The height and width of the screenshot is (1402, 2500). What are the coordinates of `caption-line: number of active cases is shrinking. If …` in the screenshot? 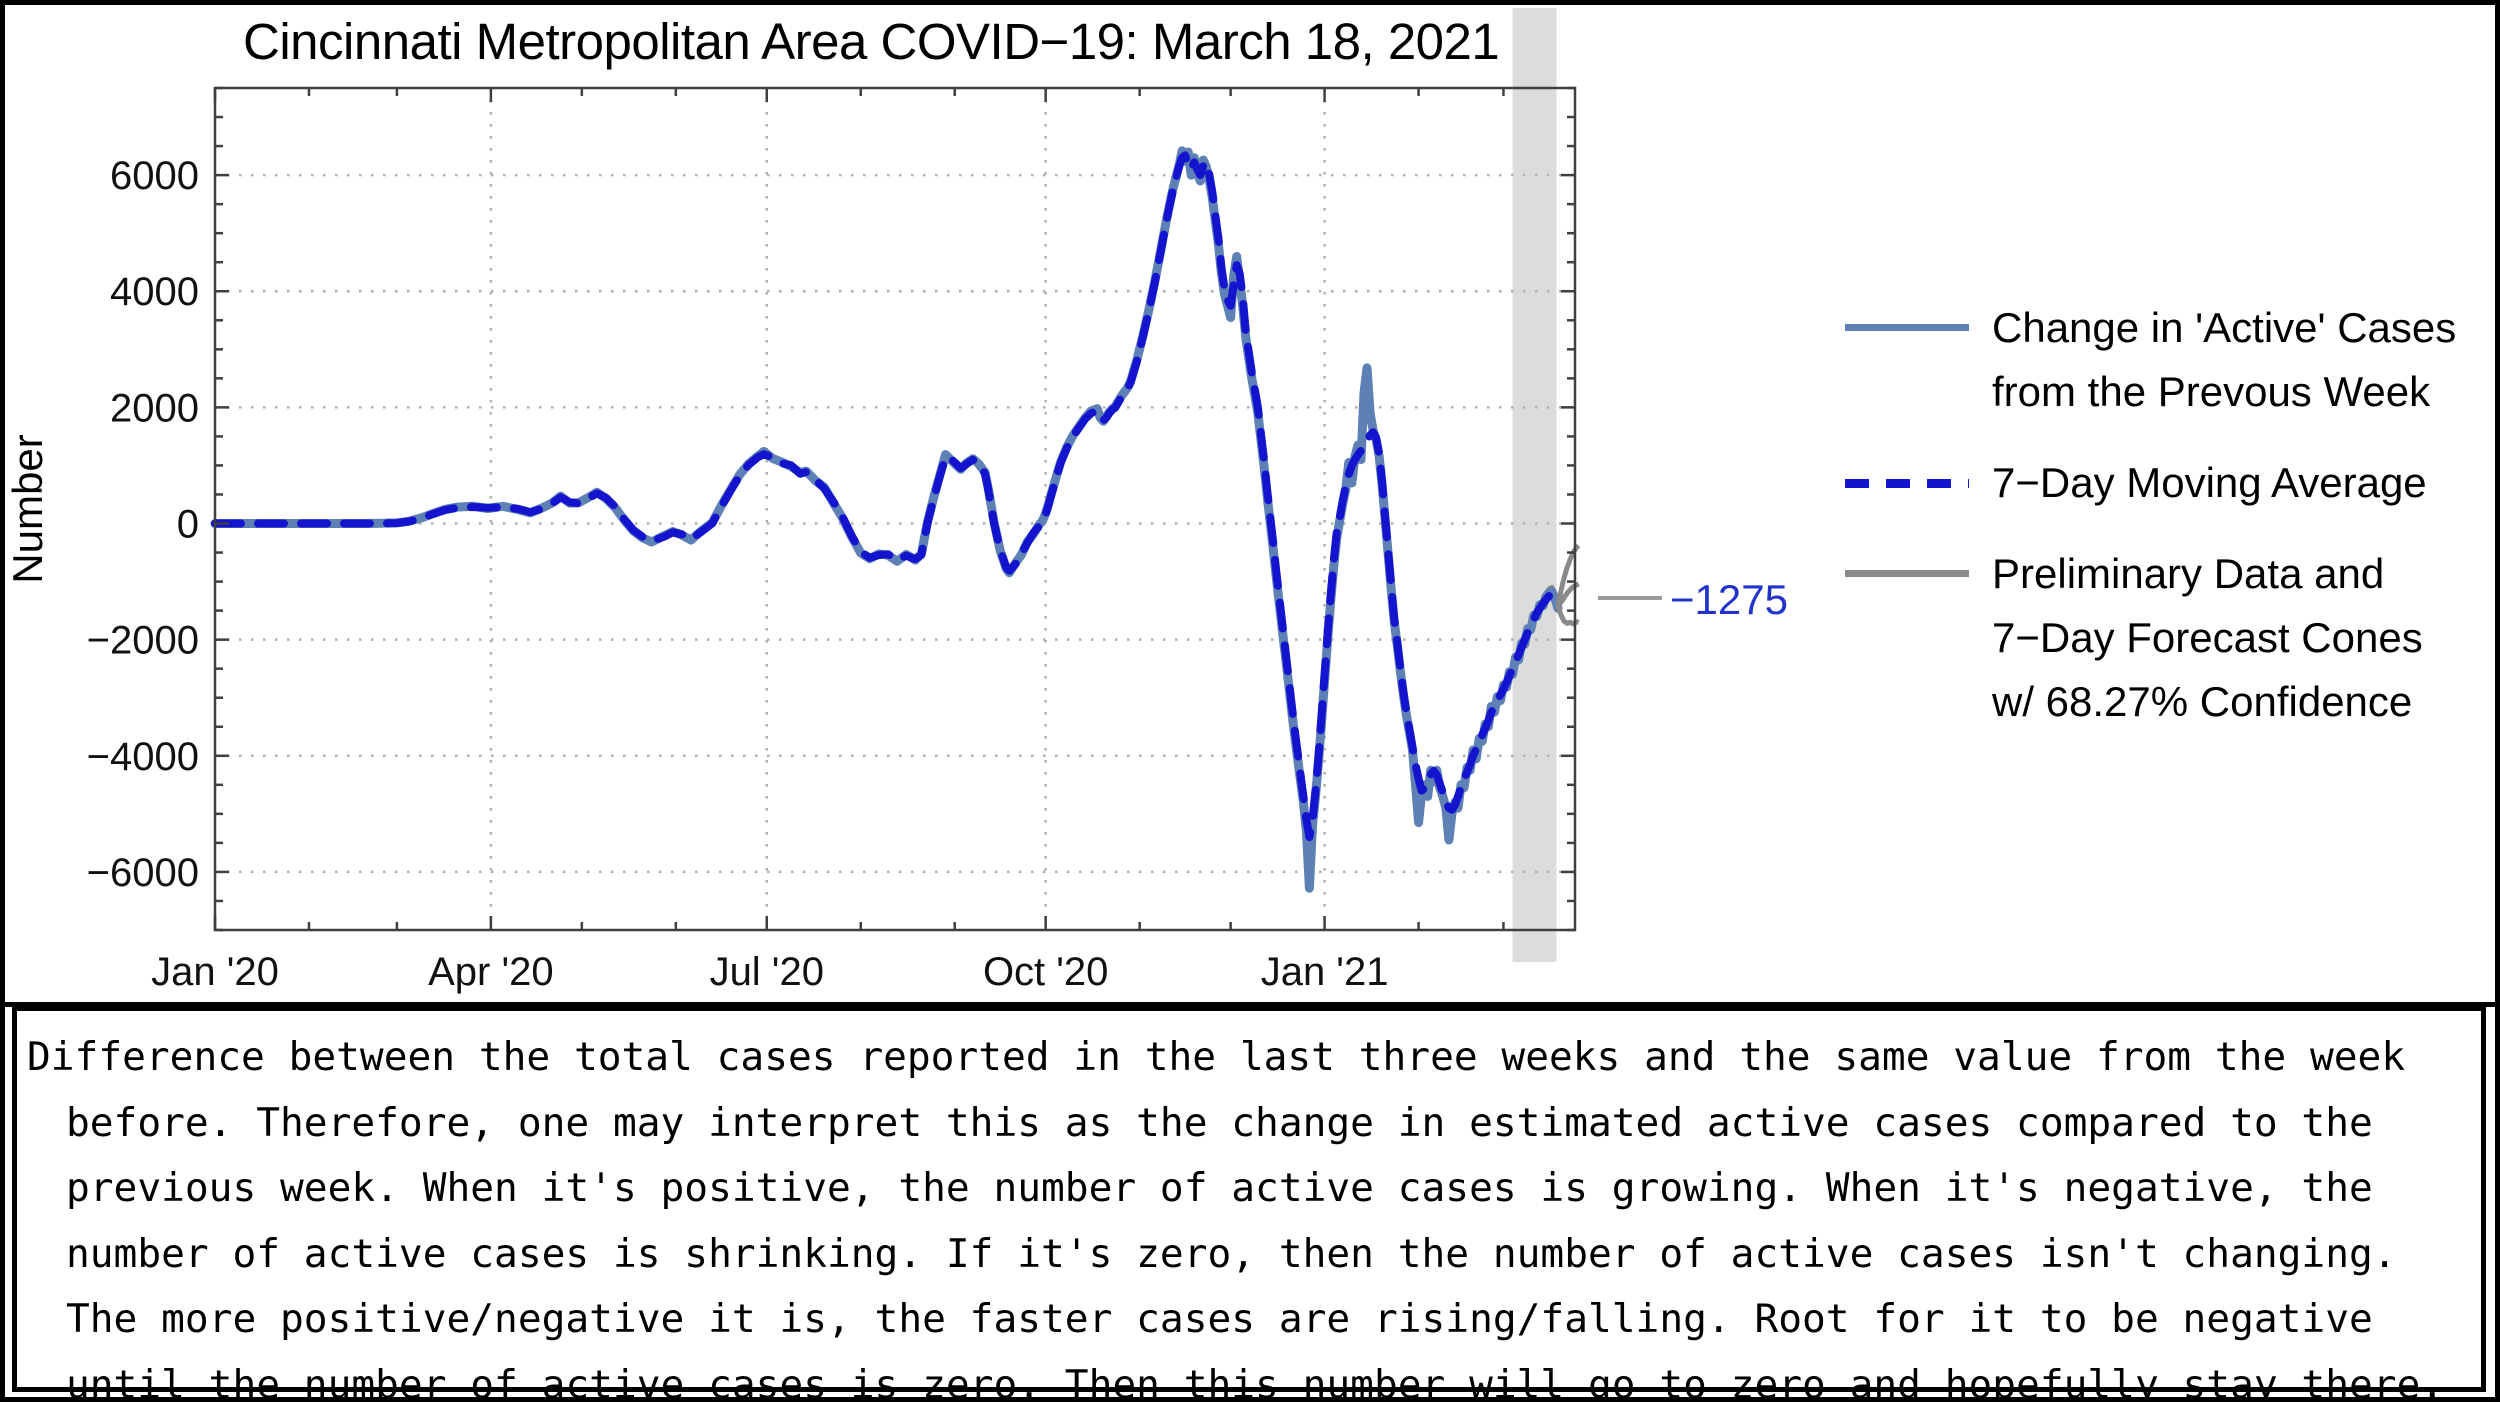 It's located at (1231, 1253).